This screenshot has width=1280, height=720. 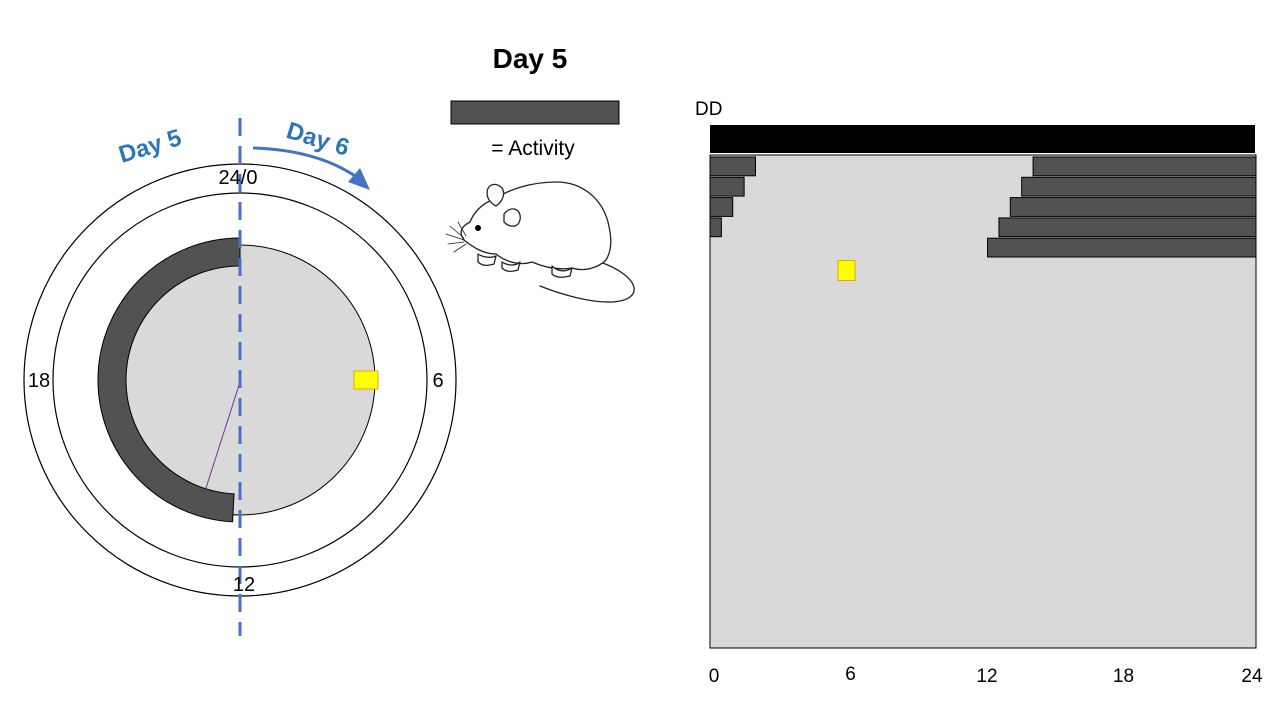 What do you see at coordinates (721, 207) in the screenshot?
I see `activity-bar-day-3-early` at bounding box center [721, 207].